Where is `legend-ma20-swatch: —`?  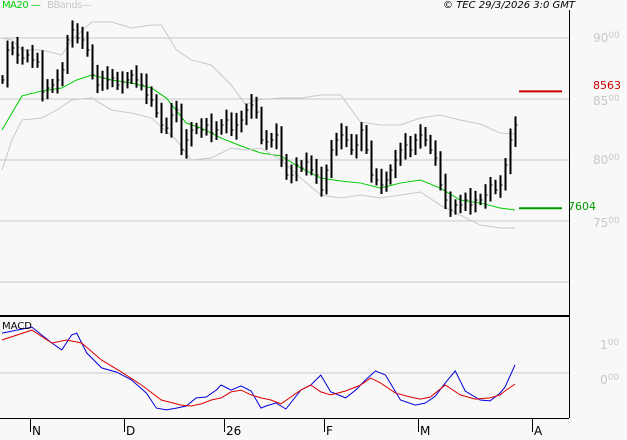 legend-ma20-swatch: — is located at coordinates (34, 5).